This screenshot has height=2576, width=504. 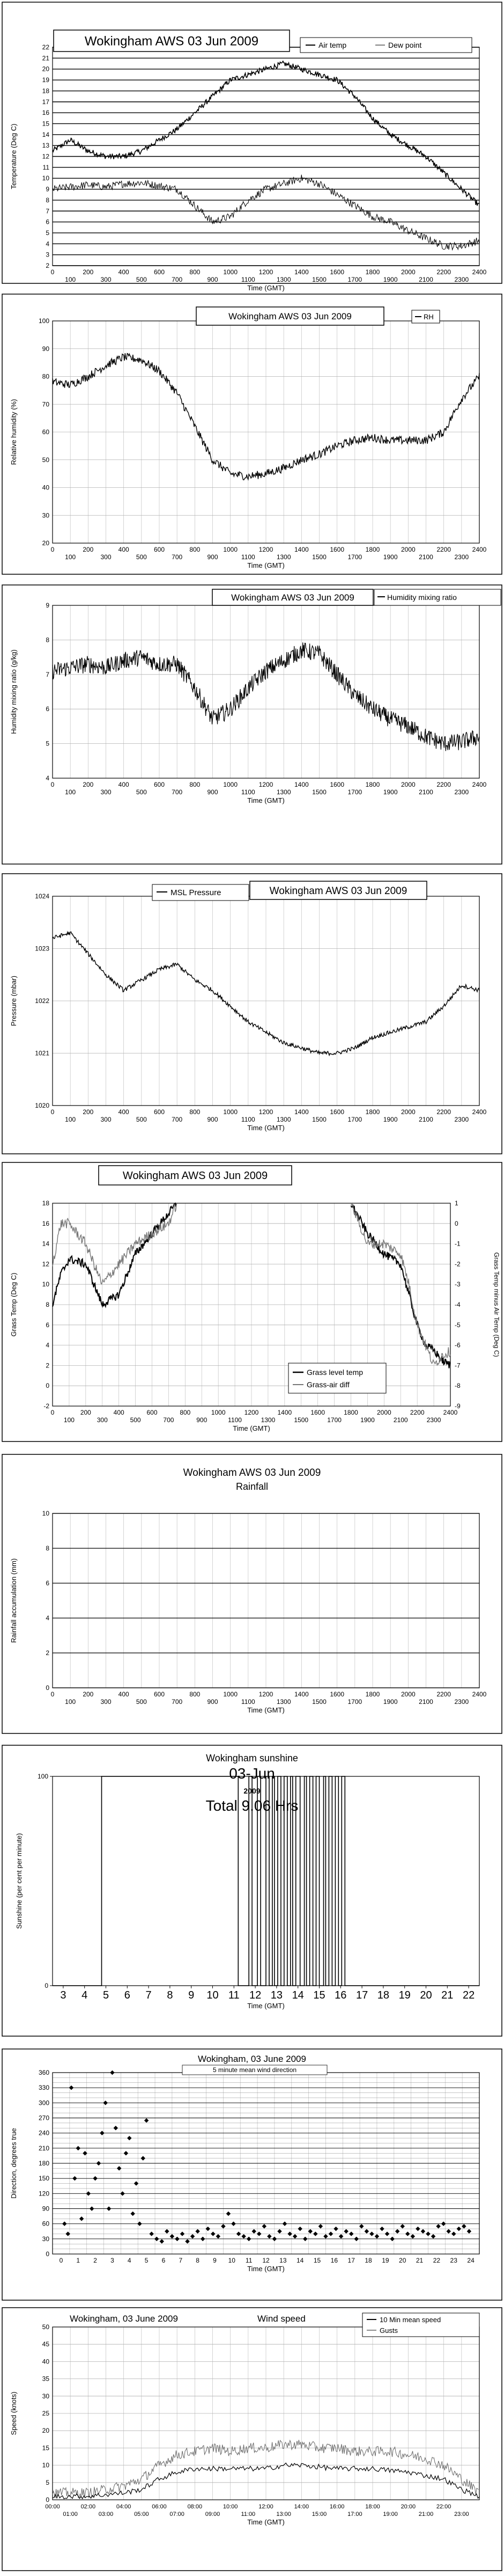 What do you see at coordinates (112, 2260) in the screenshot?
I see `x-tick-label: 3` at bounding box center [112, 2260].